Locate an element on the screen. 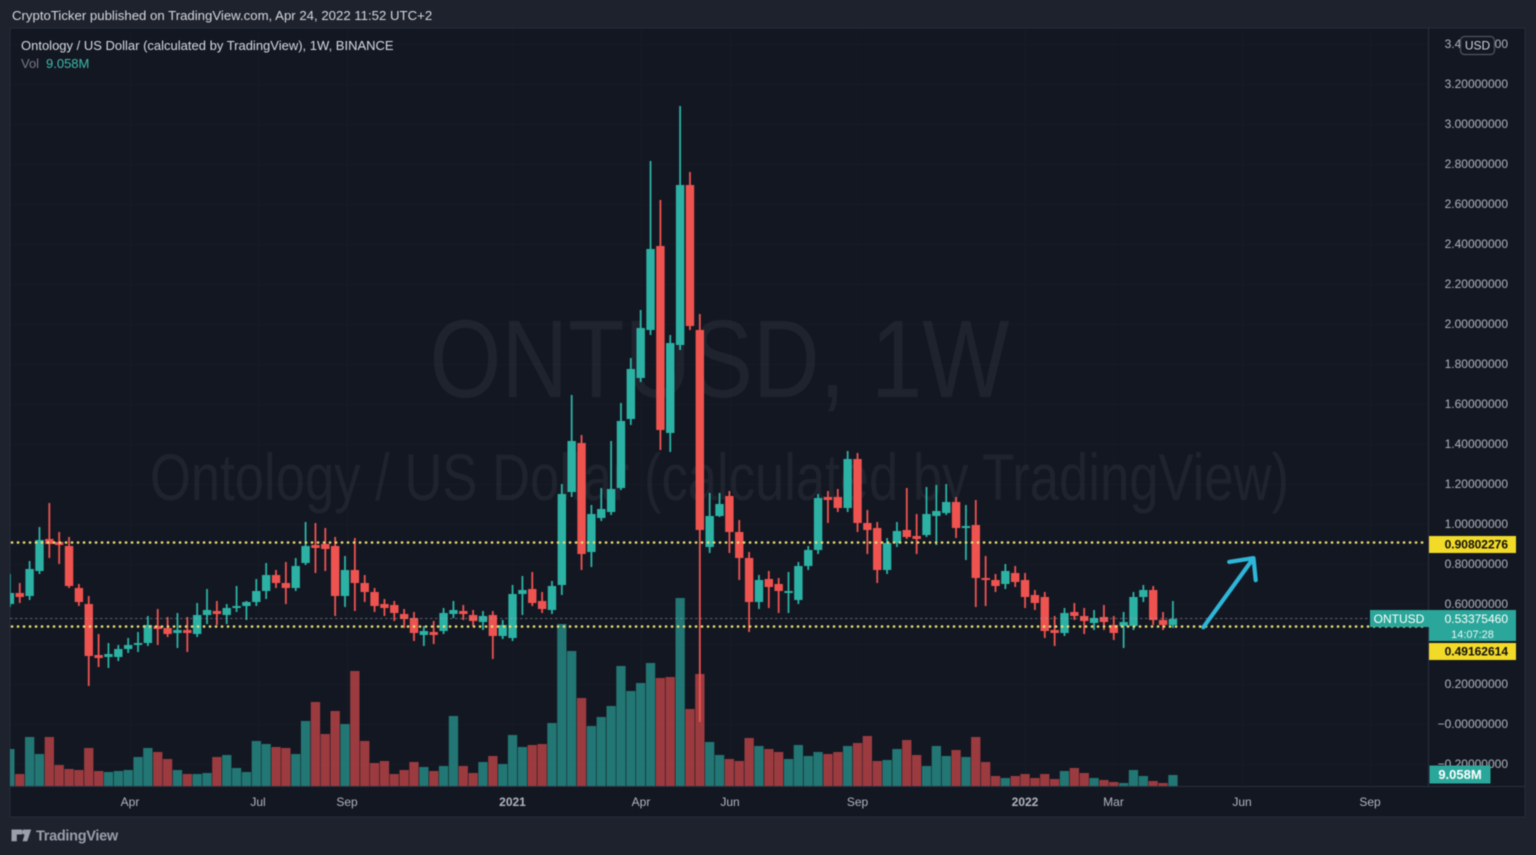  svg-text: 0.49162614 is located at coordinates (1477, 652).